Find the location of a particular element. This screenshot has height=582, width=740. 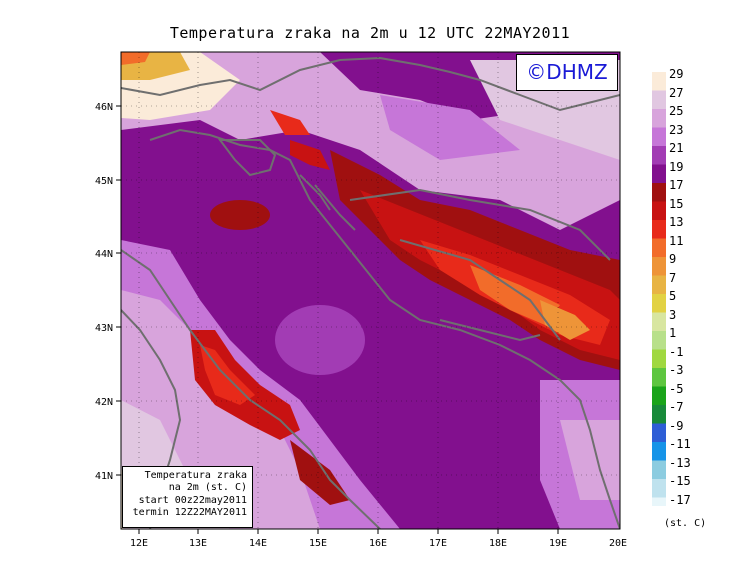

colorbar-label: -9 is located at coordinates (676, 425).